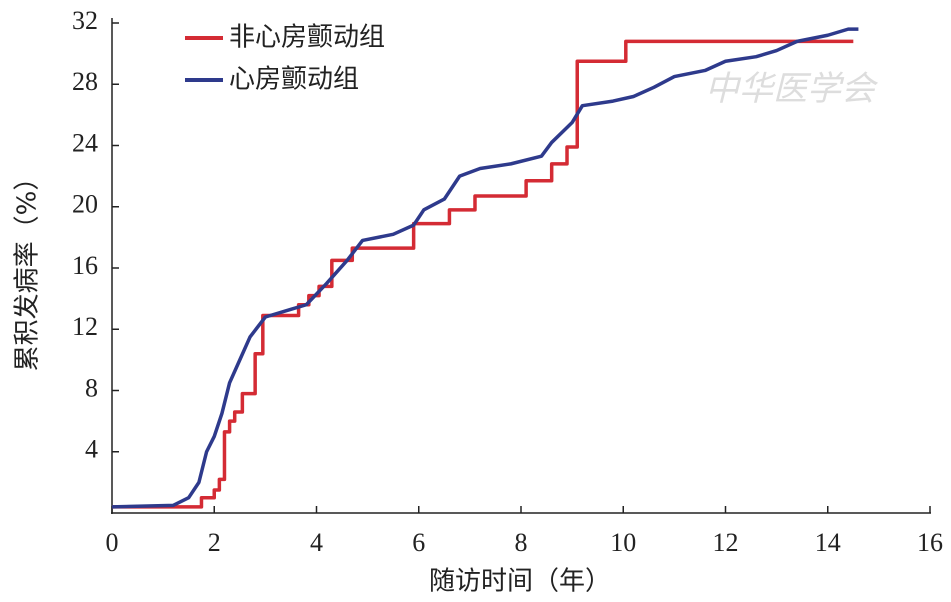 This screenshot has width=951, height=602. Describe the element at coordinates (792, 89) in the screenshot. I see `watermark: 中华医学会` at that location.